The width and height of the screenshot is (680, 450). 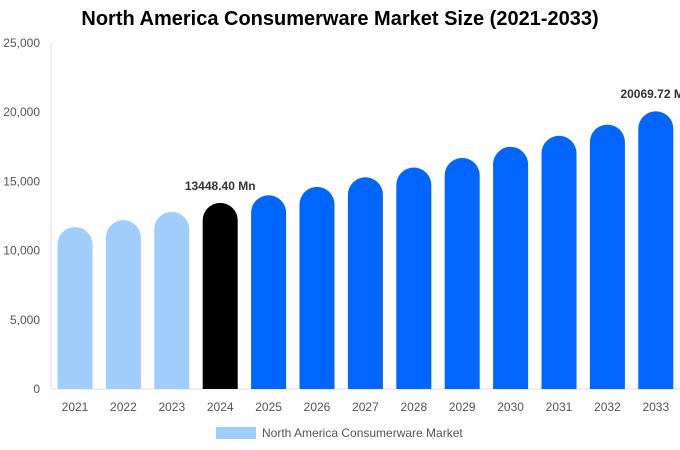 I want to click on bar-2025, so click(x=269, y=292).